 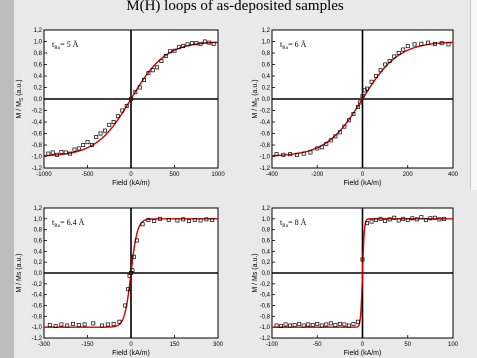 What do you see at coordinates (293, 223) in the screenshot?
I see `sample-label: tRu= 8 Å` at bounding box center [293, 223].